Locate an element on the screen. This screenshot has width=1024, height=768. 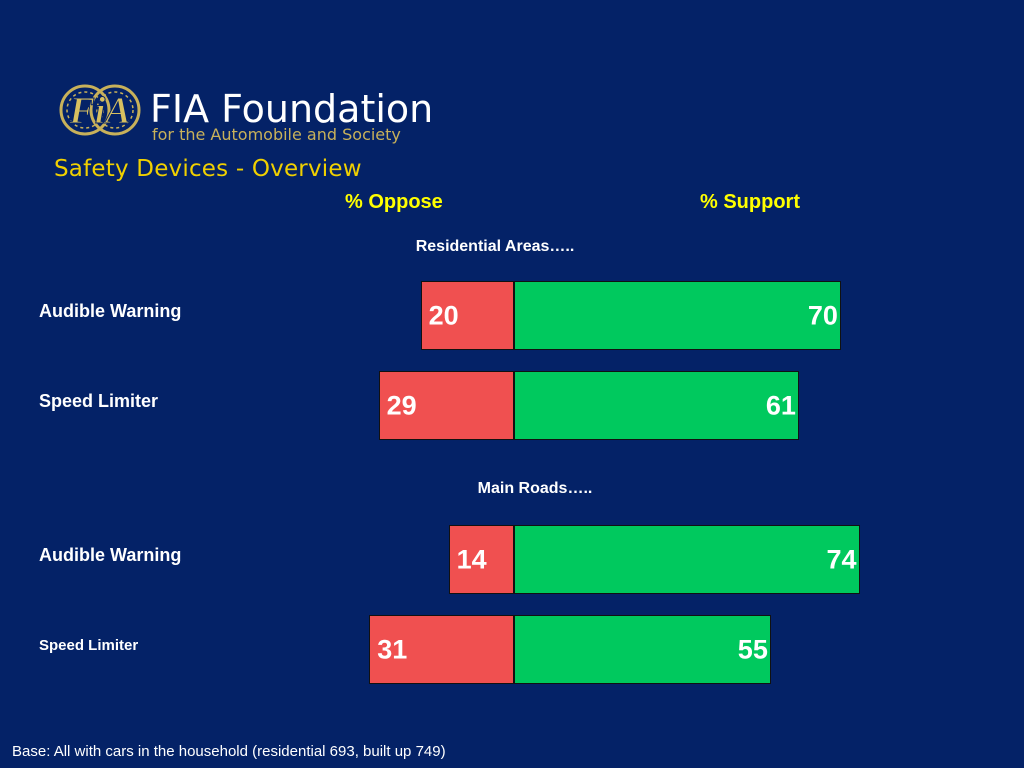
oppose-value-label: 14 is located at coordinates (471, 559).